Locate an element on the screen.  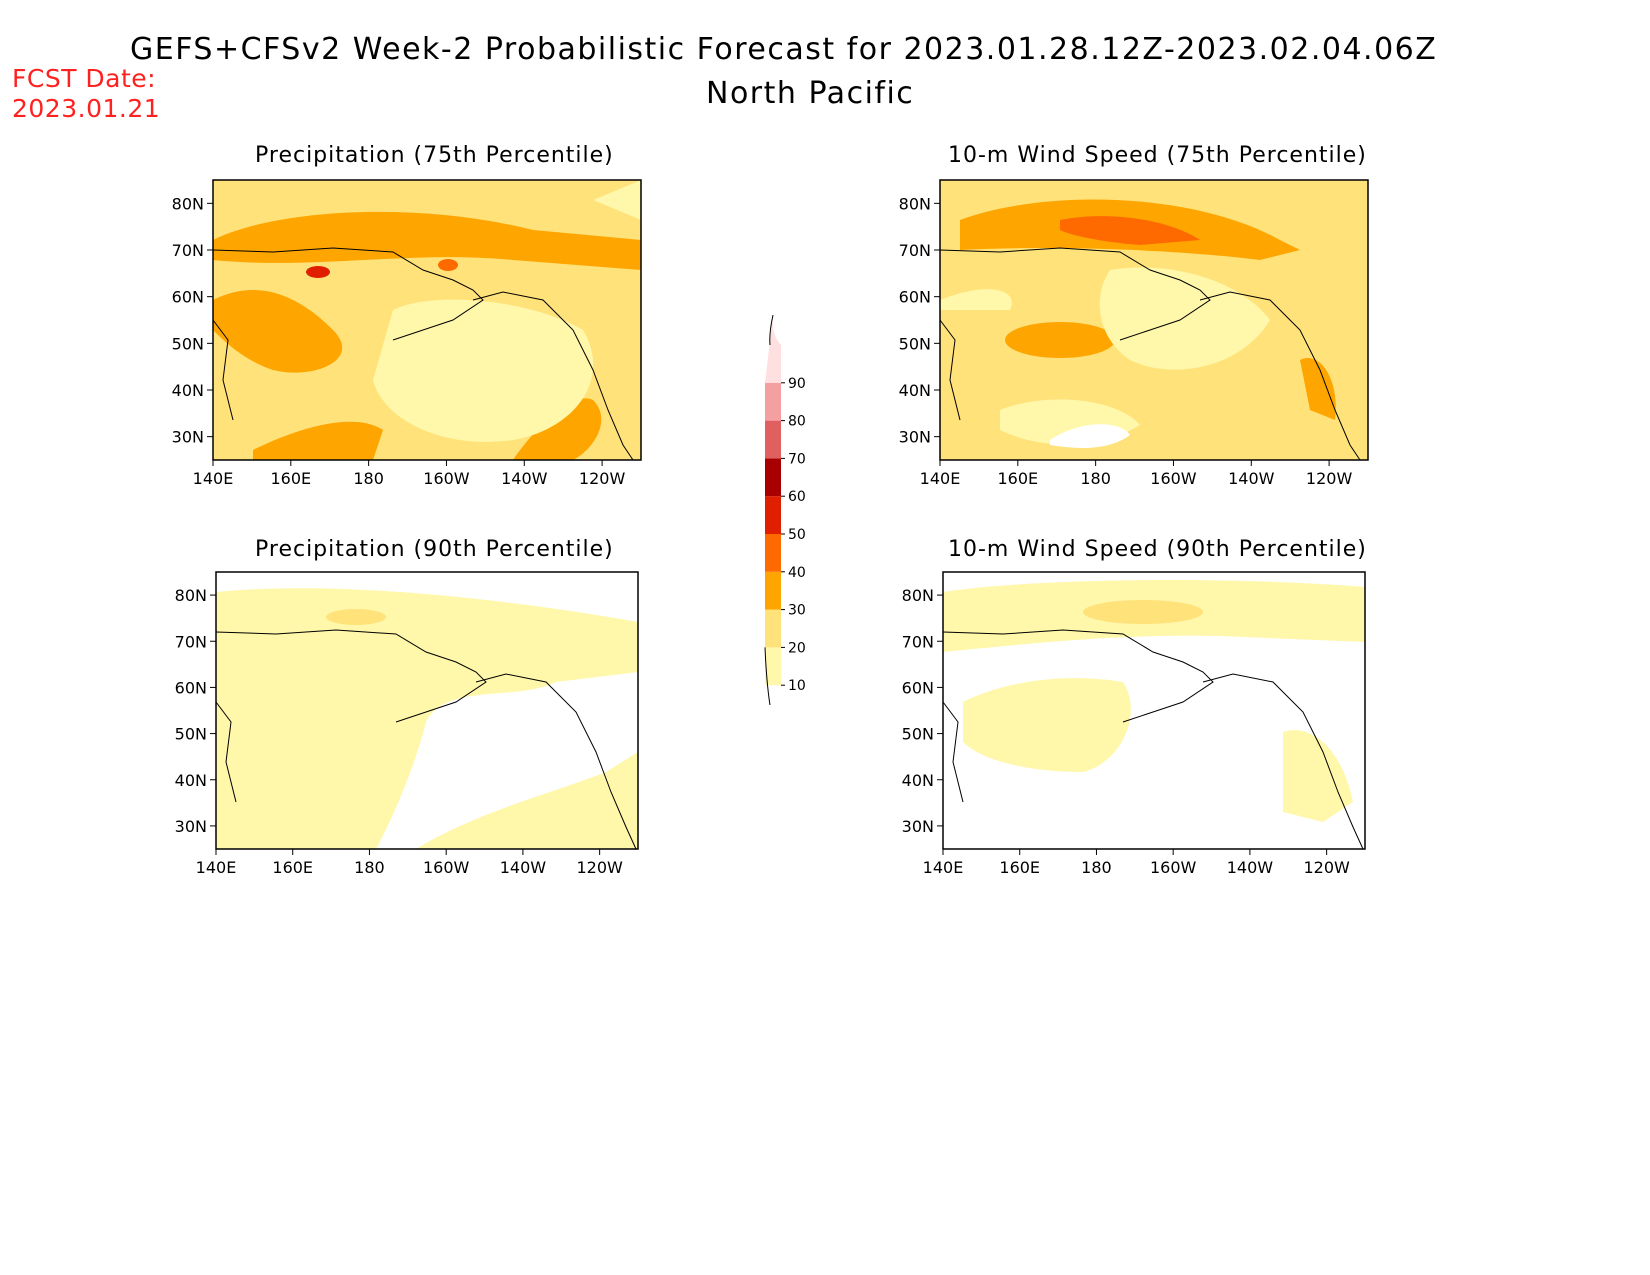
wind-band-coast is located at coordinates (1318, 389).